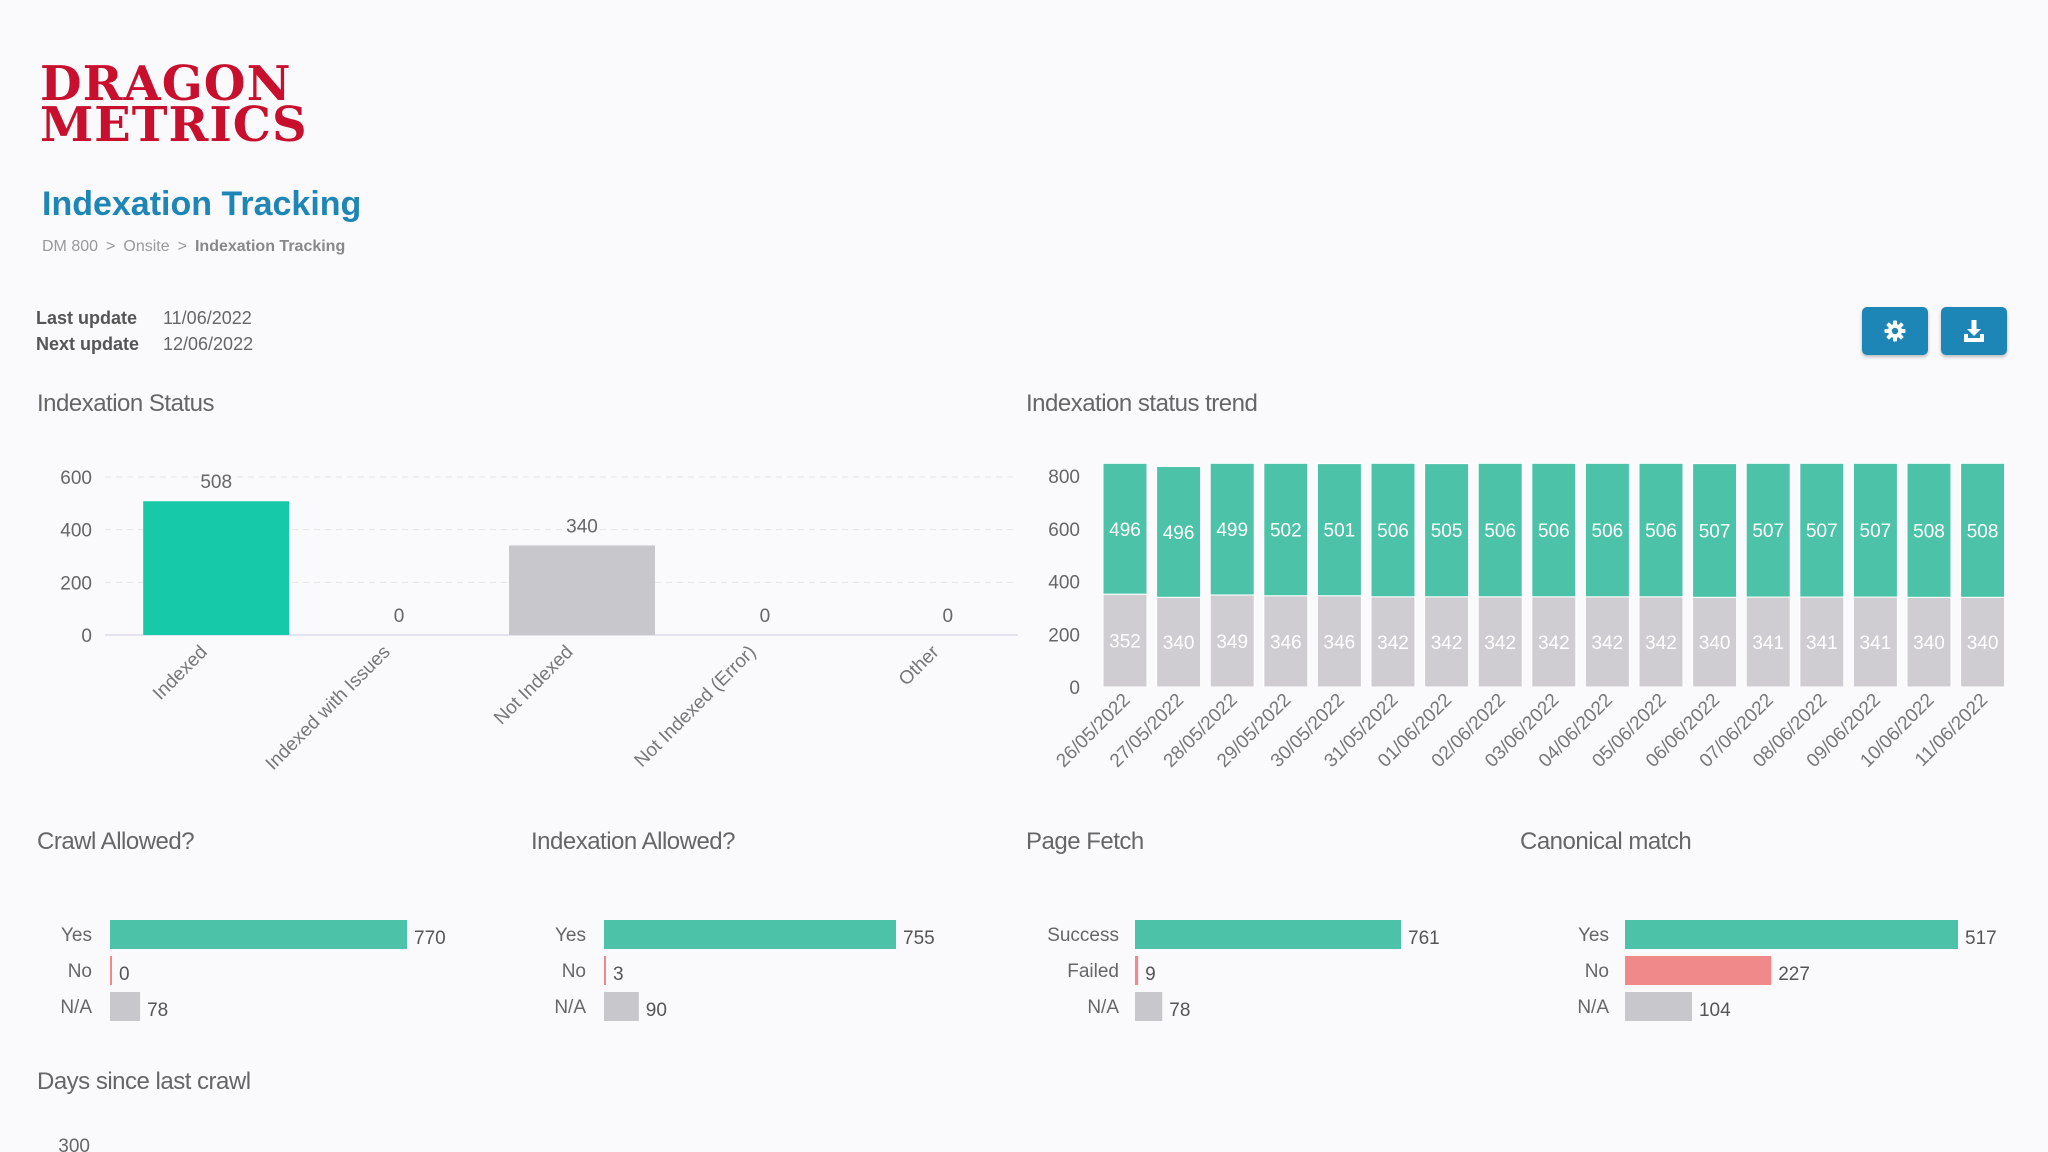 The height and width of the screenshot is (1152, 2048). Describe the element at coordinates (1787, 970) in the screenshot. I see `canonical-match-chart: Yes 517 No 227 N/A 104` at that location.